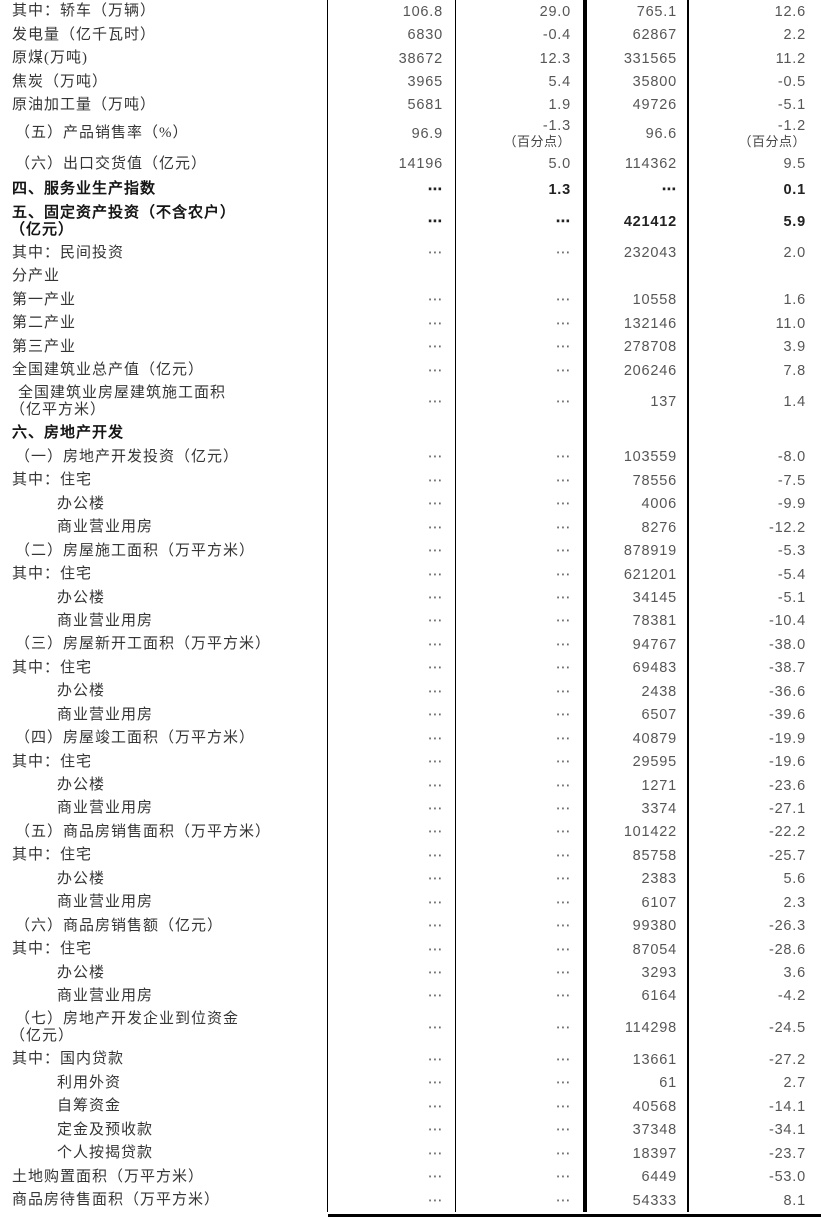 This screenshot has height=1220, width=821. Describe the element at coordinates (84, 11) in the screenshot. I see `indicator-label: 其中：轿车（万辆）` at that location.